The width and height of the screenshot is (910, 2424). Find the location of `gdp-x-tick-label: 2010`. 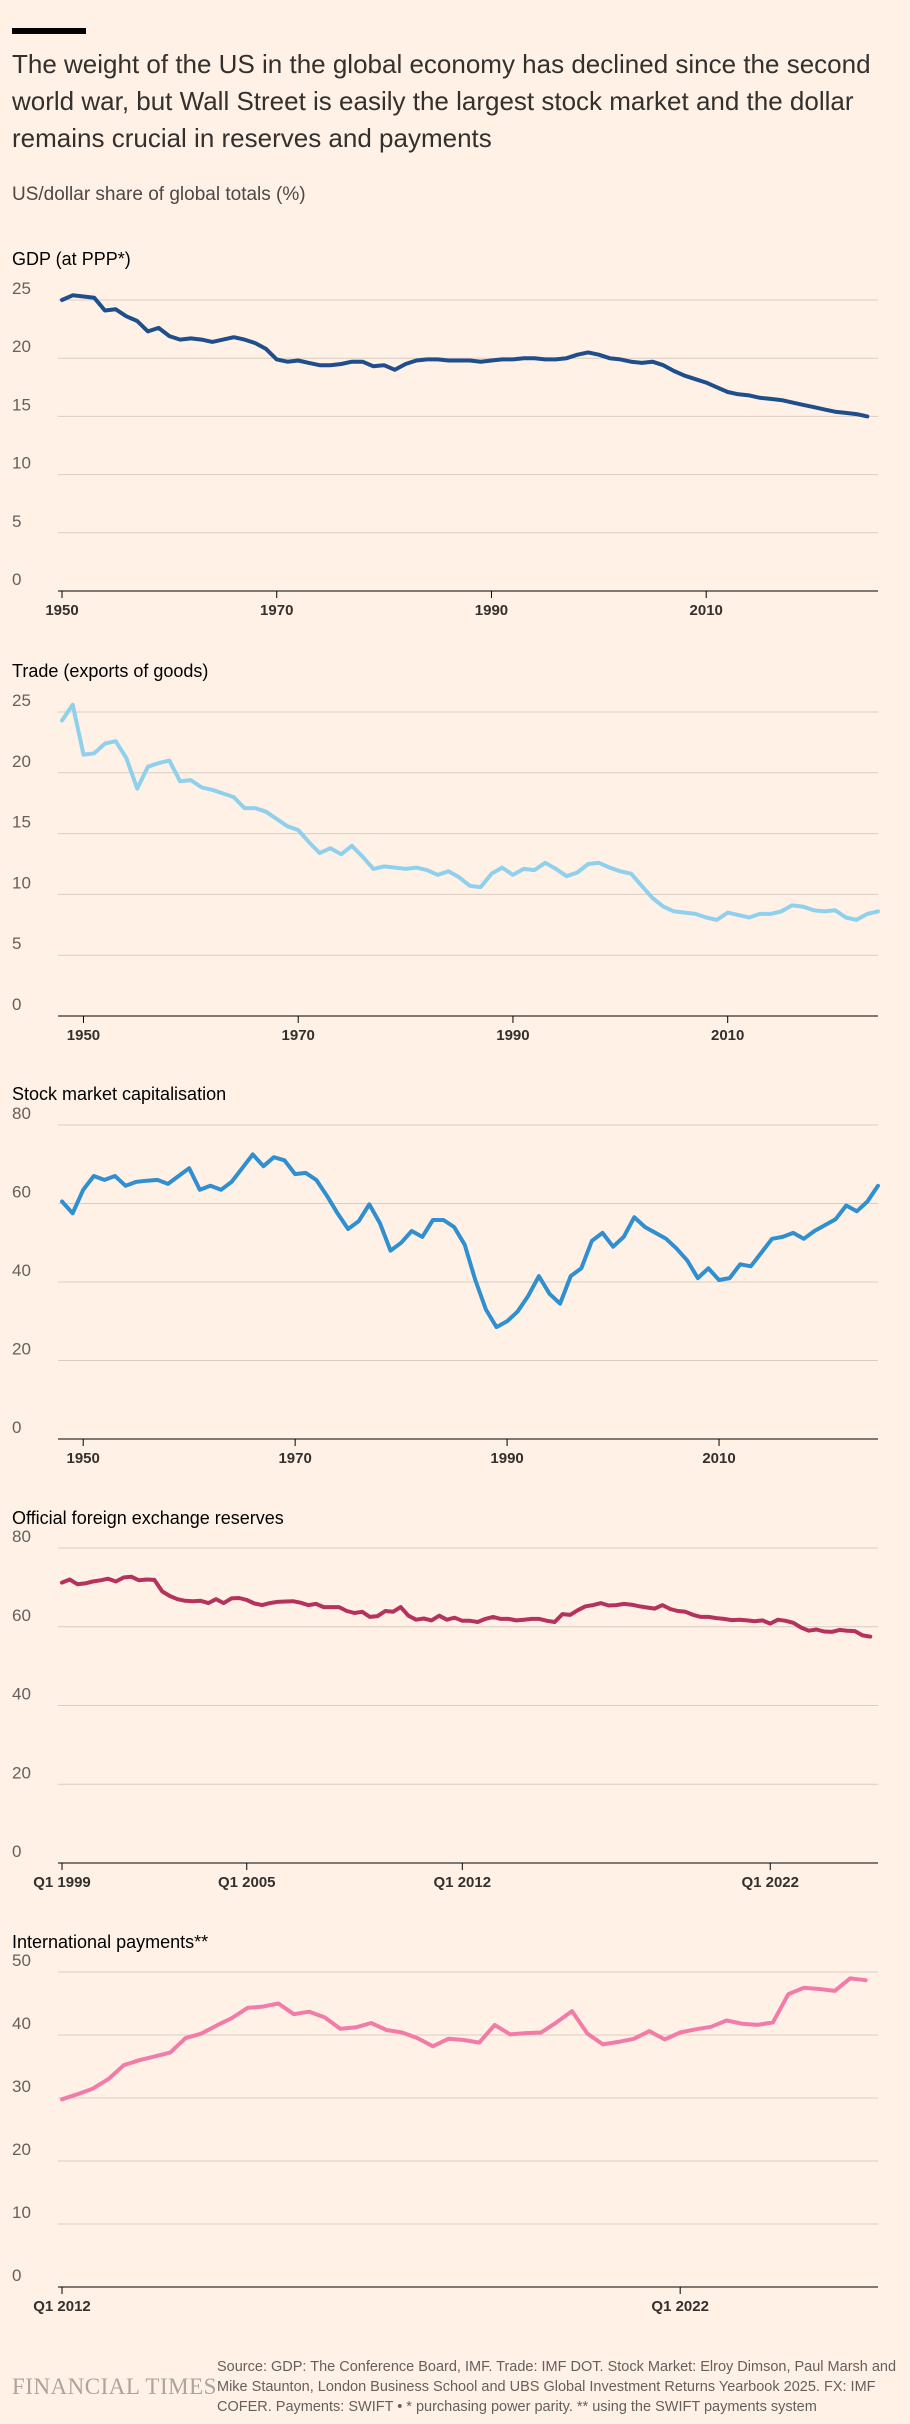

gdp-x-tick-label: 2010 is located at coordinates (706, 610).